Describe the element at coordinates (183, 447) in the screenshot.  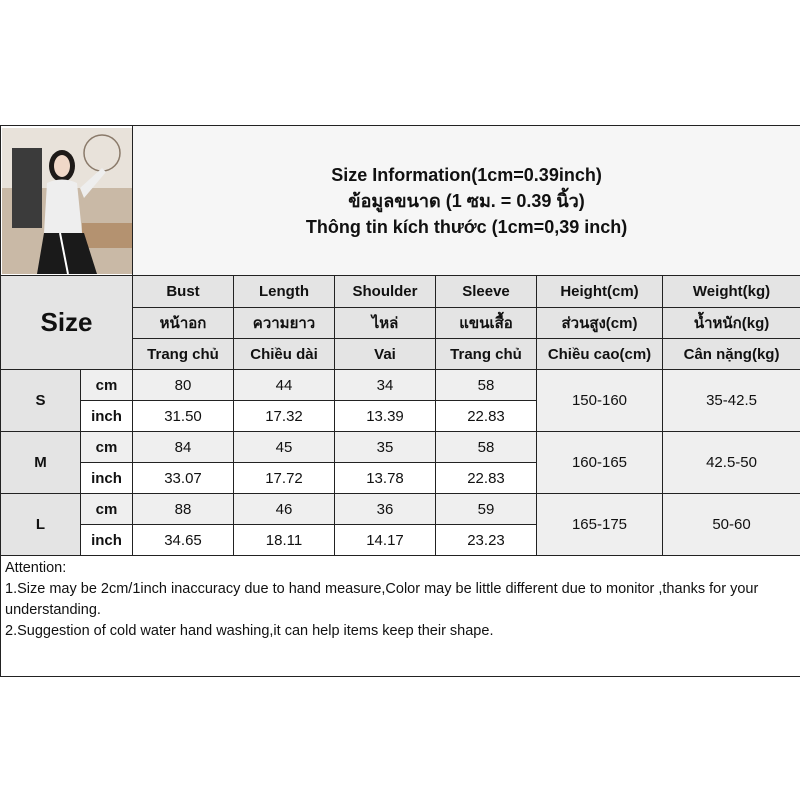
I see `cm-value: 84` at that location.